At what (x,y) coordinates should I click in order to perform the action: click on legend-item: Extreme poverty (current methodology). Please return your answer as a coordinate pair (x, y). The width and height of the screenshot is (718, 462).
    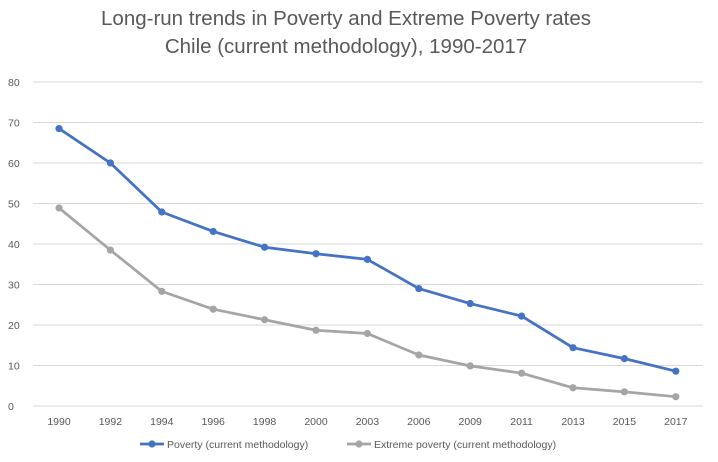
    Looking at the image, I should click on (451, 445).